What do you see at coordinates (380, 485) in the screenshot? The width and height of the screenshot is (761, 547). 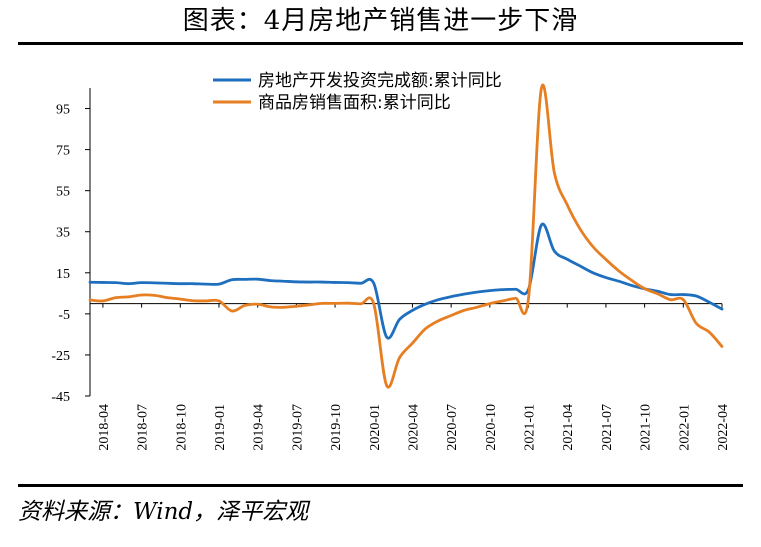 I see `source-rule` at bounding box center [380, 485].